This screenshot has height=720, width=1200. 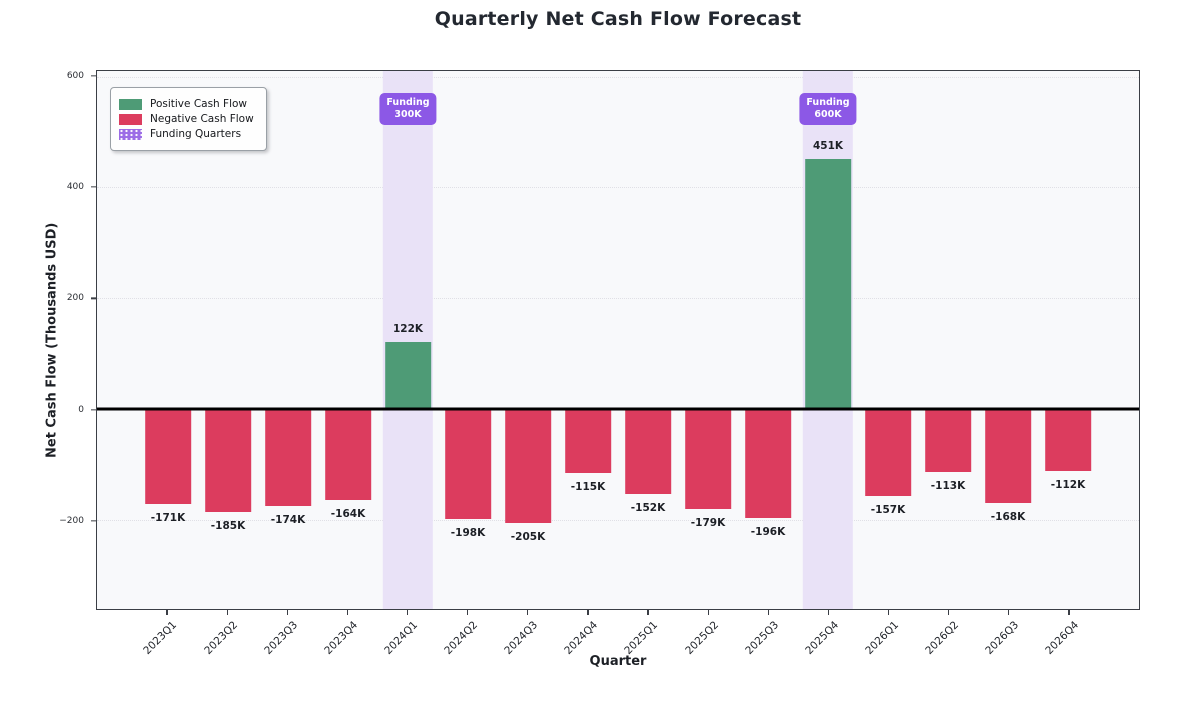 I want to click on zero-line, so click(x=618, y=409).